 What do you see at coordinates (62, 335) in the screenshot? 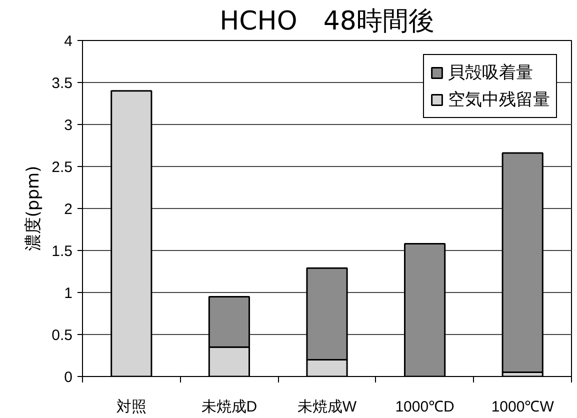
I see `y-tick-label: 0.5` at bounding box center [62, 335].